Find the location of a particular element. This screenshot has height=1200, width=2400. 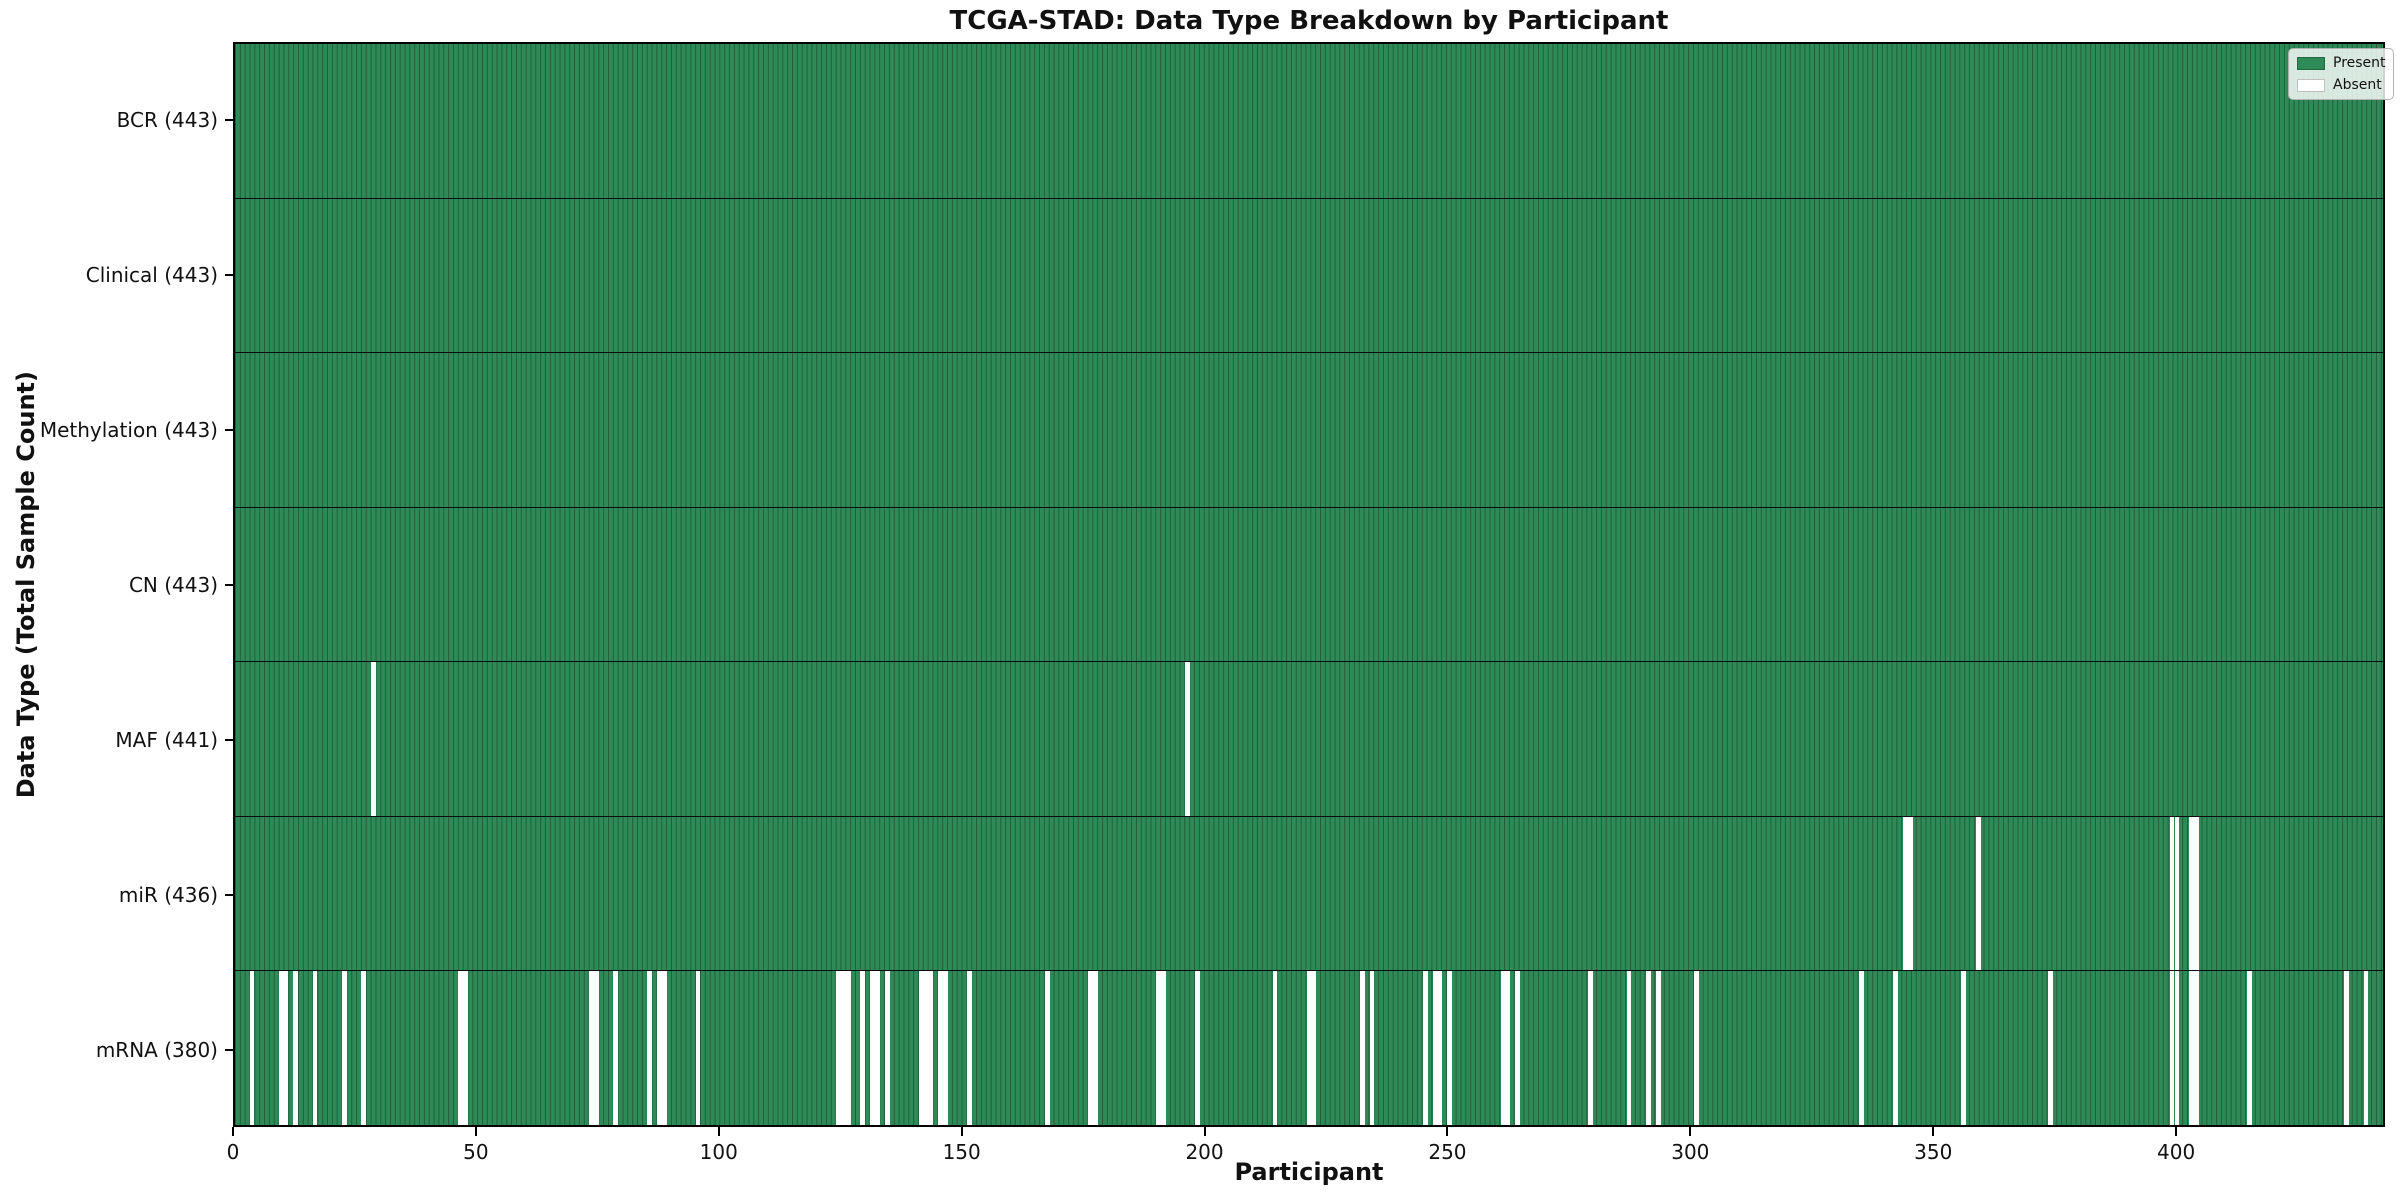

y-tick-label-cn: CN (443) is located at coordinates (173, 584).